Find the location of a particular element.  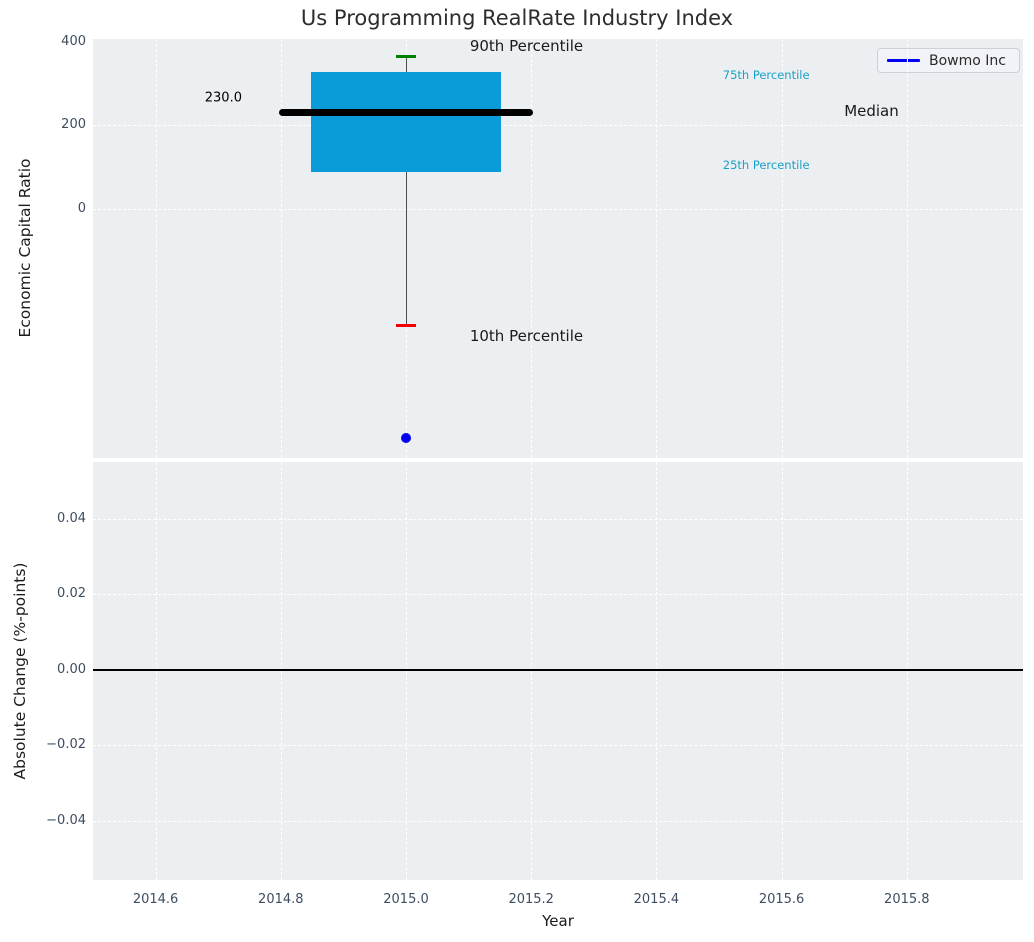

chart-title: Us Programming RealRate Industry Index is located at coordinates (517, 18).